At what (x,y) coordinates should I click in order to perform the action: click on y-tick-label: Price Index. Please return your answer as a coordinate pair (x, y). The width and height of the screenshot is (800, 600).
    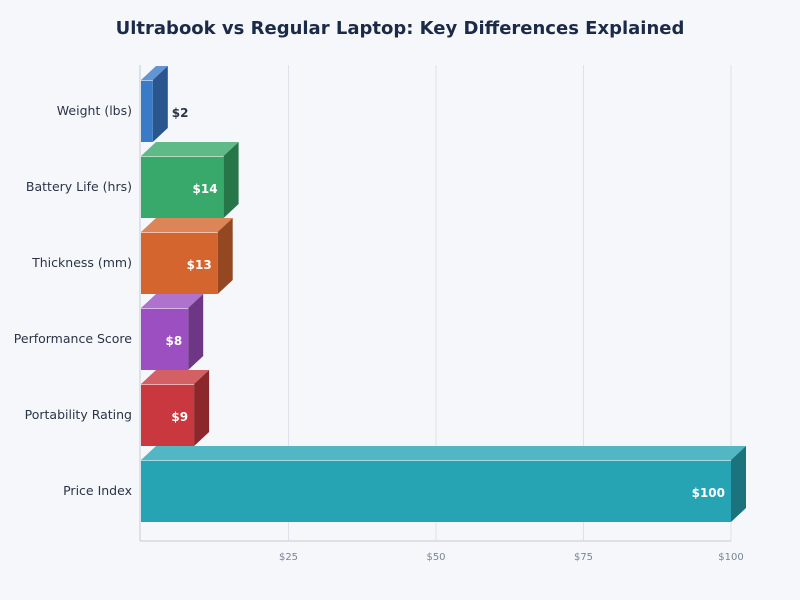
    Looking at the image, I should click on (97, 490).